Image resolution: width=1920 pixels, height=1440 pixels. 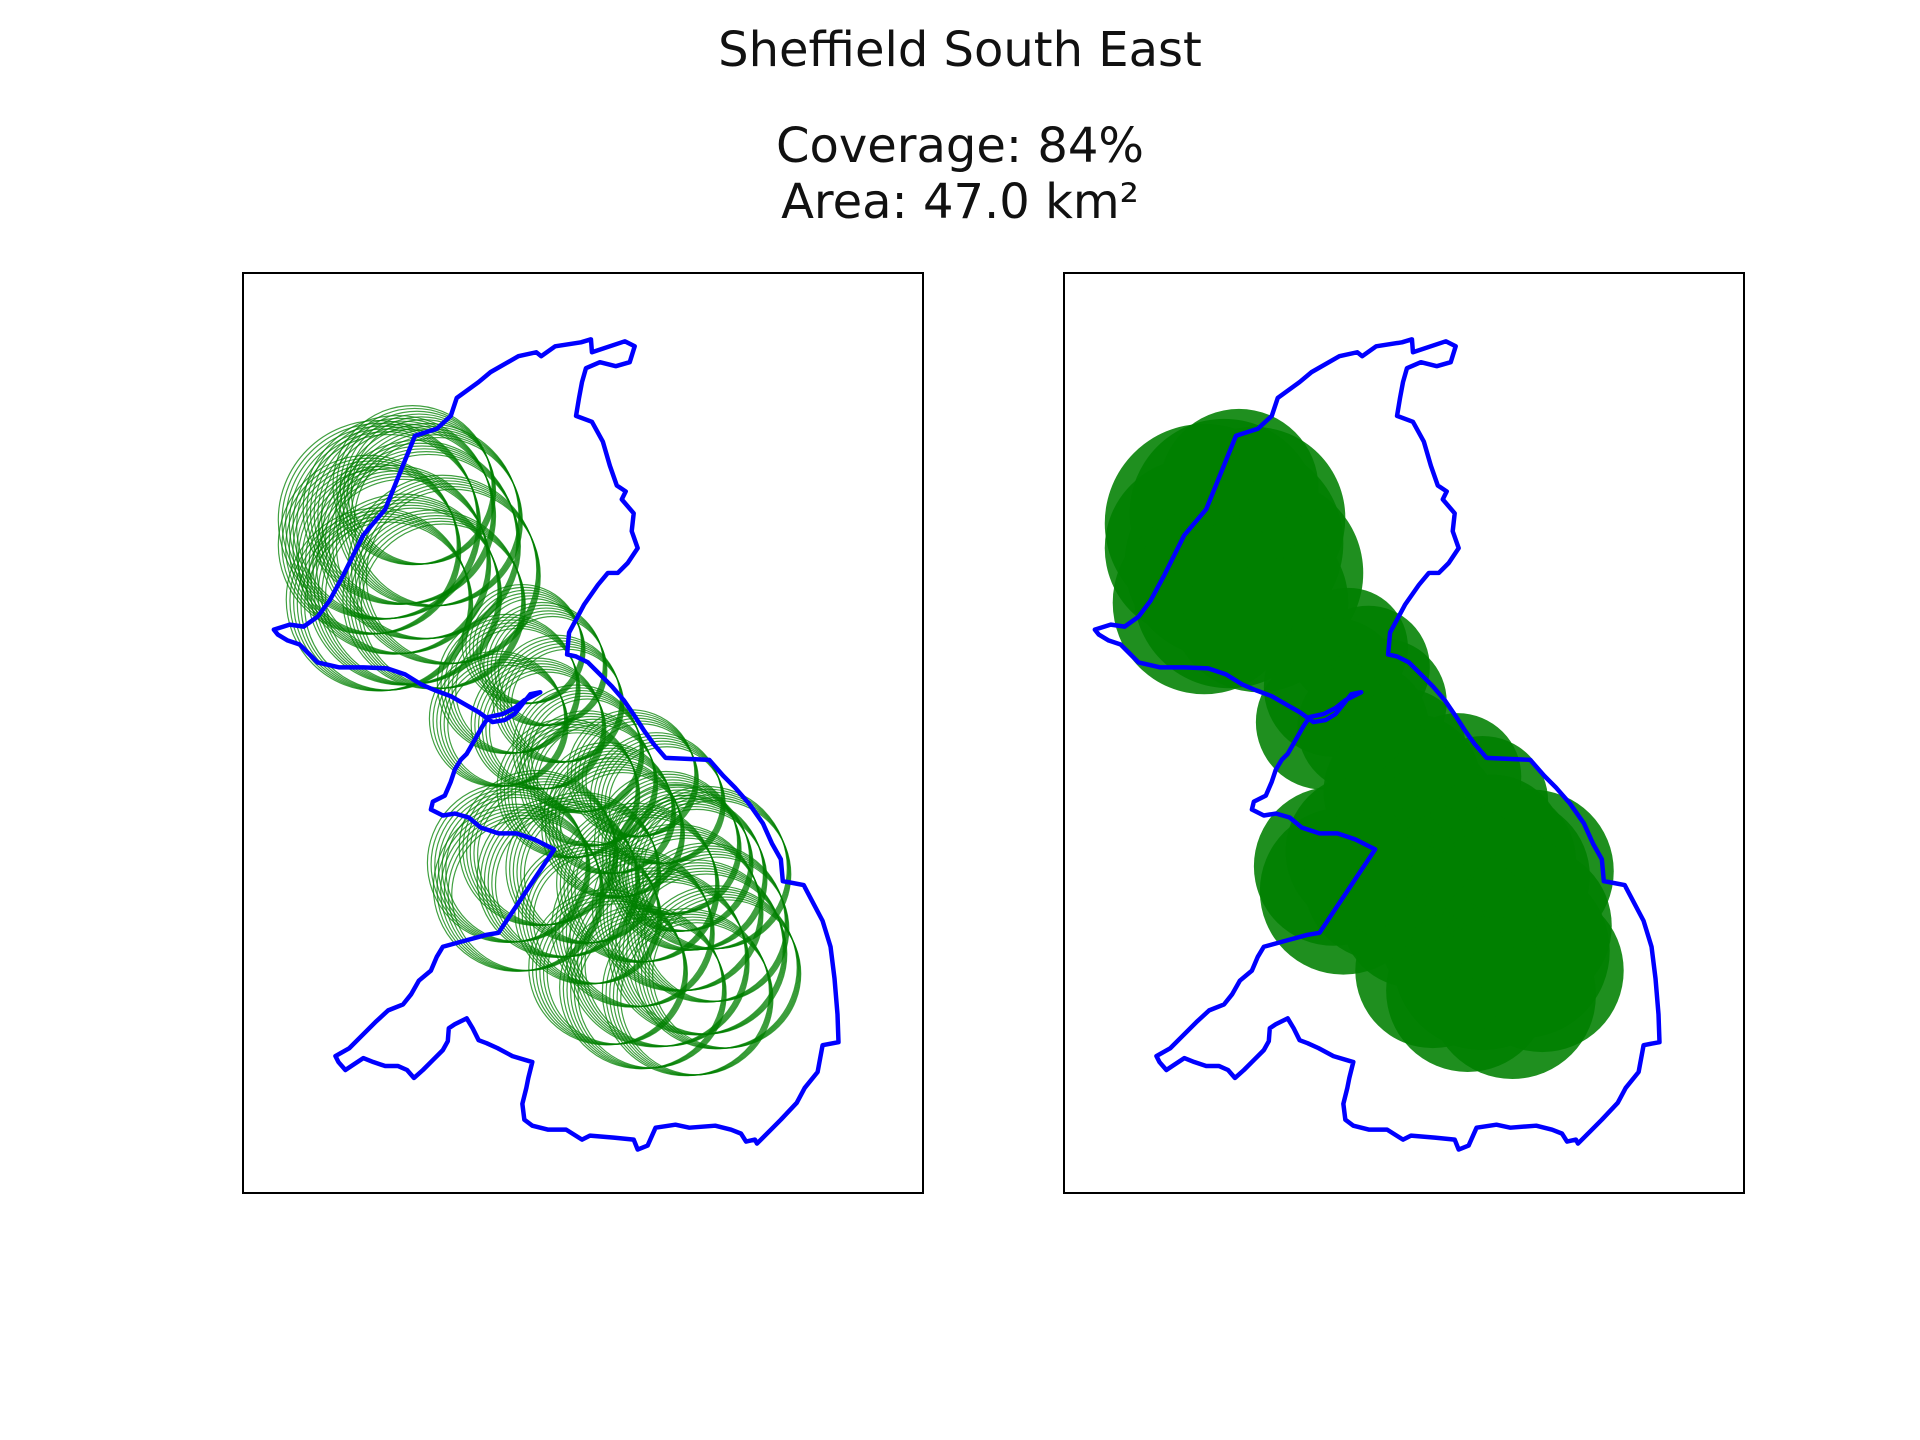 What do you see at coordinates (960, 50) in the screenshot?
I see `figure-title: Sheffield South East` at bounding box center [960, 50].